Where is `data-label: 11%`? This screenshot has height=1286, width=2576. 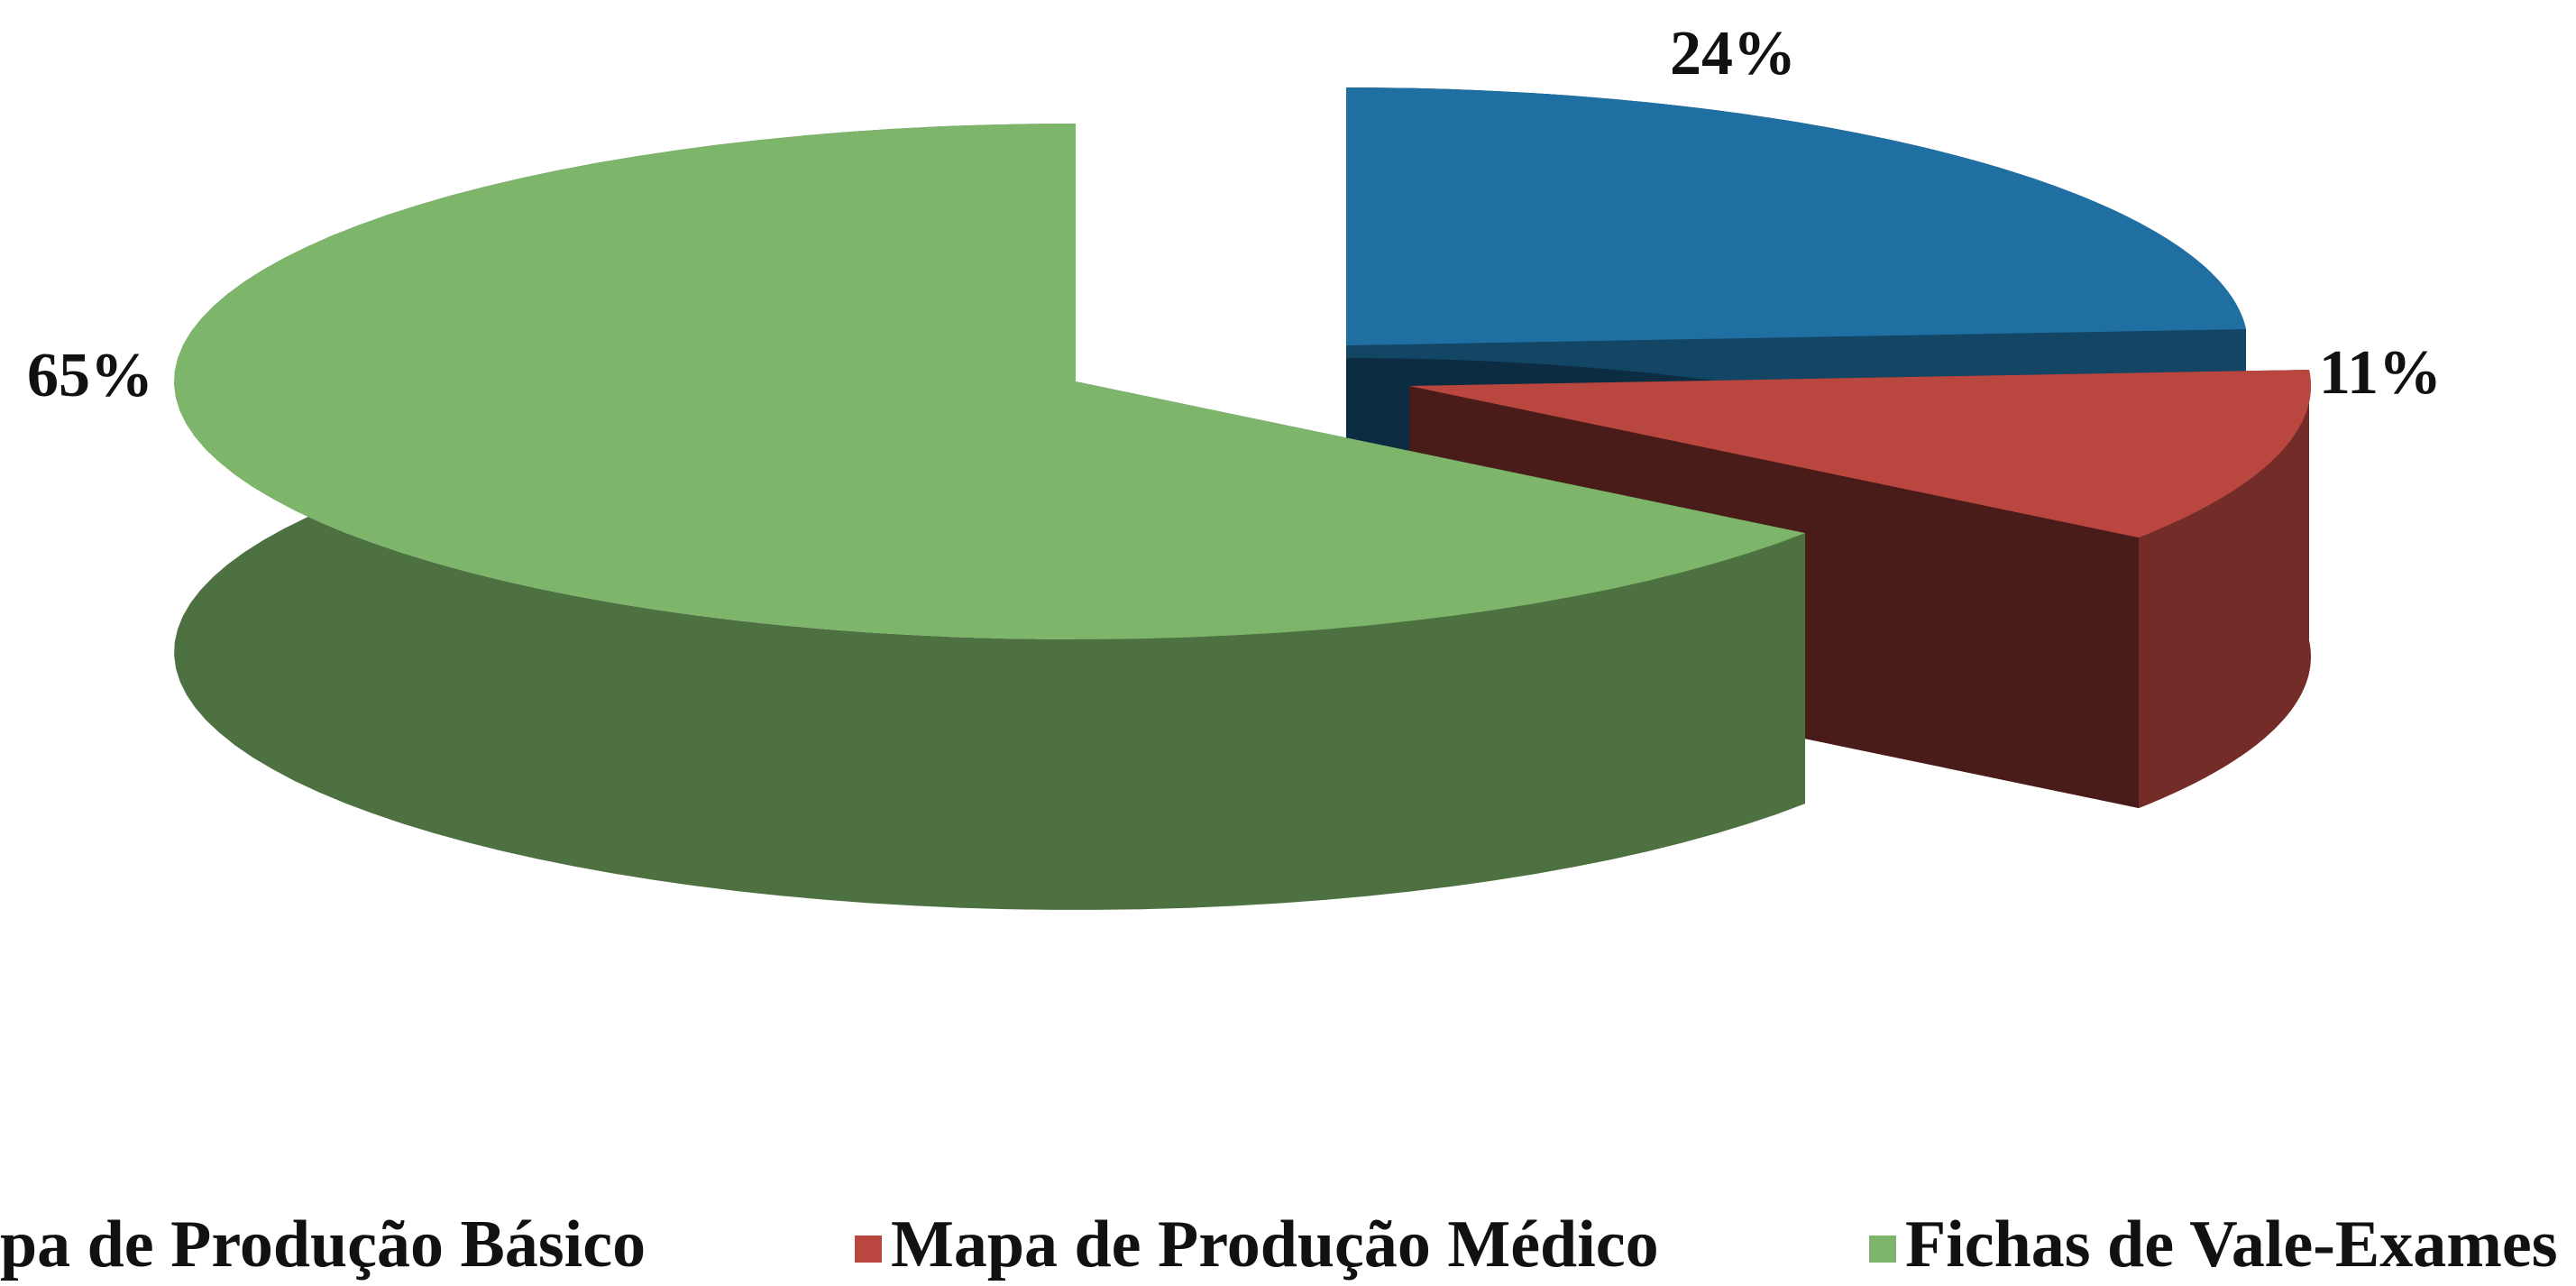 data-label: 11% is located at coordinates (2380, 373).